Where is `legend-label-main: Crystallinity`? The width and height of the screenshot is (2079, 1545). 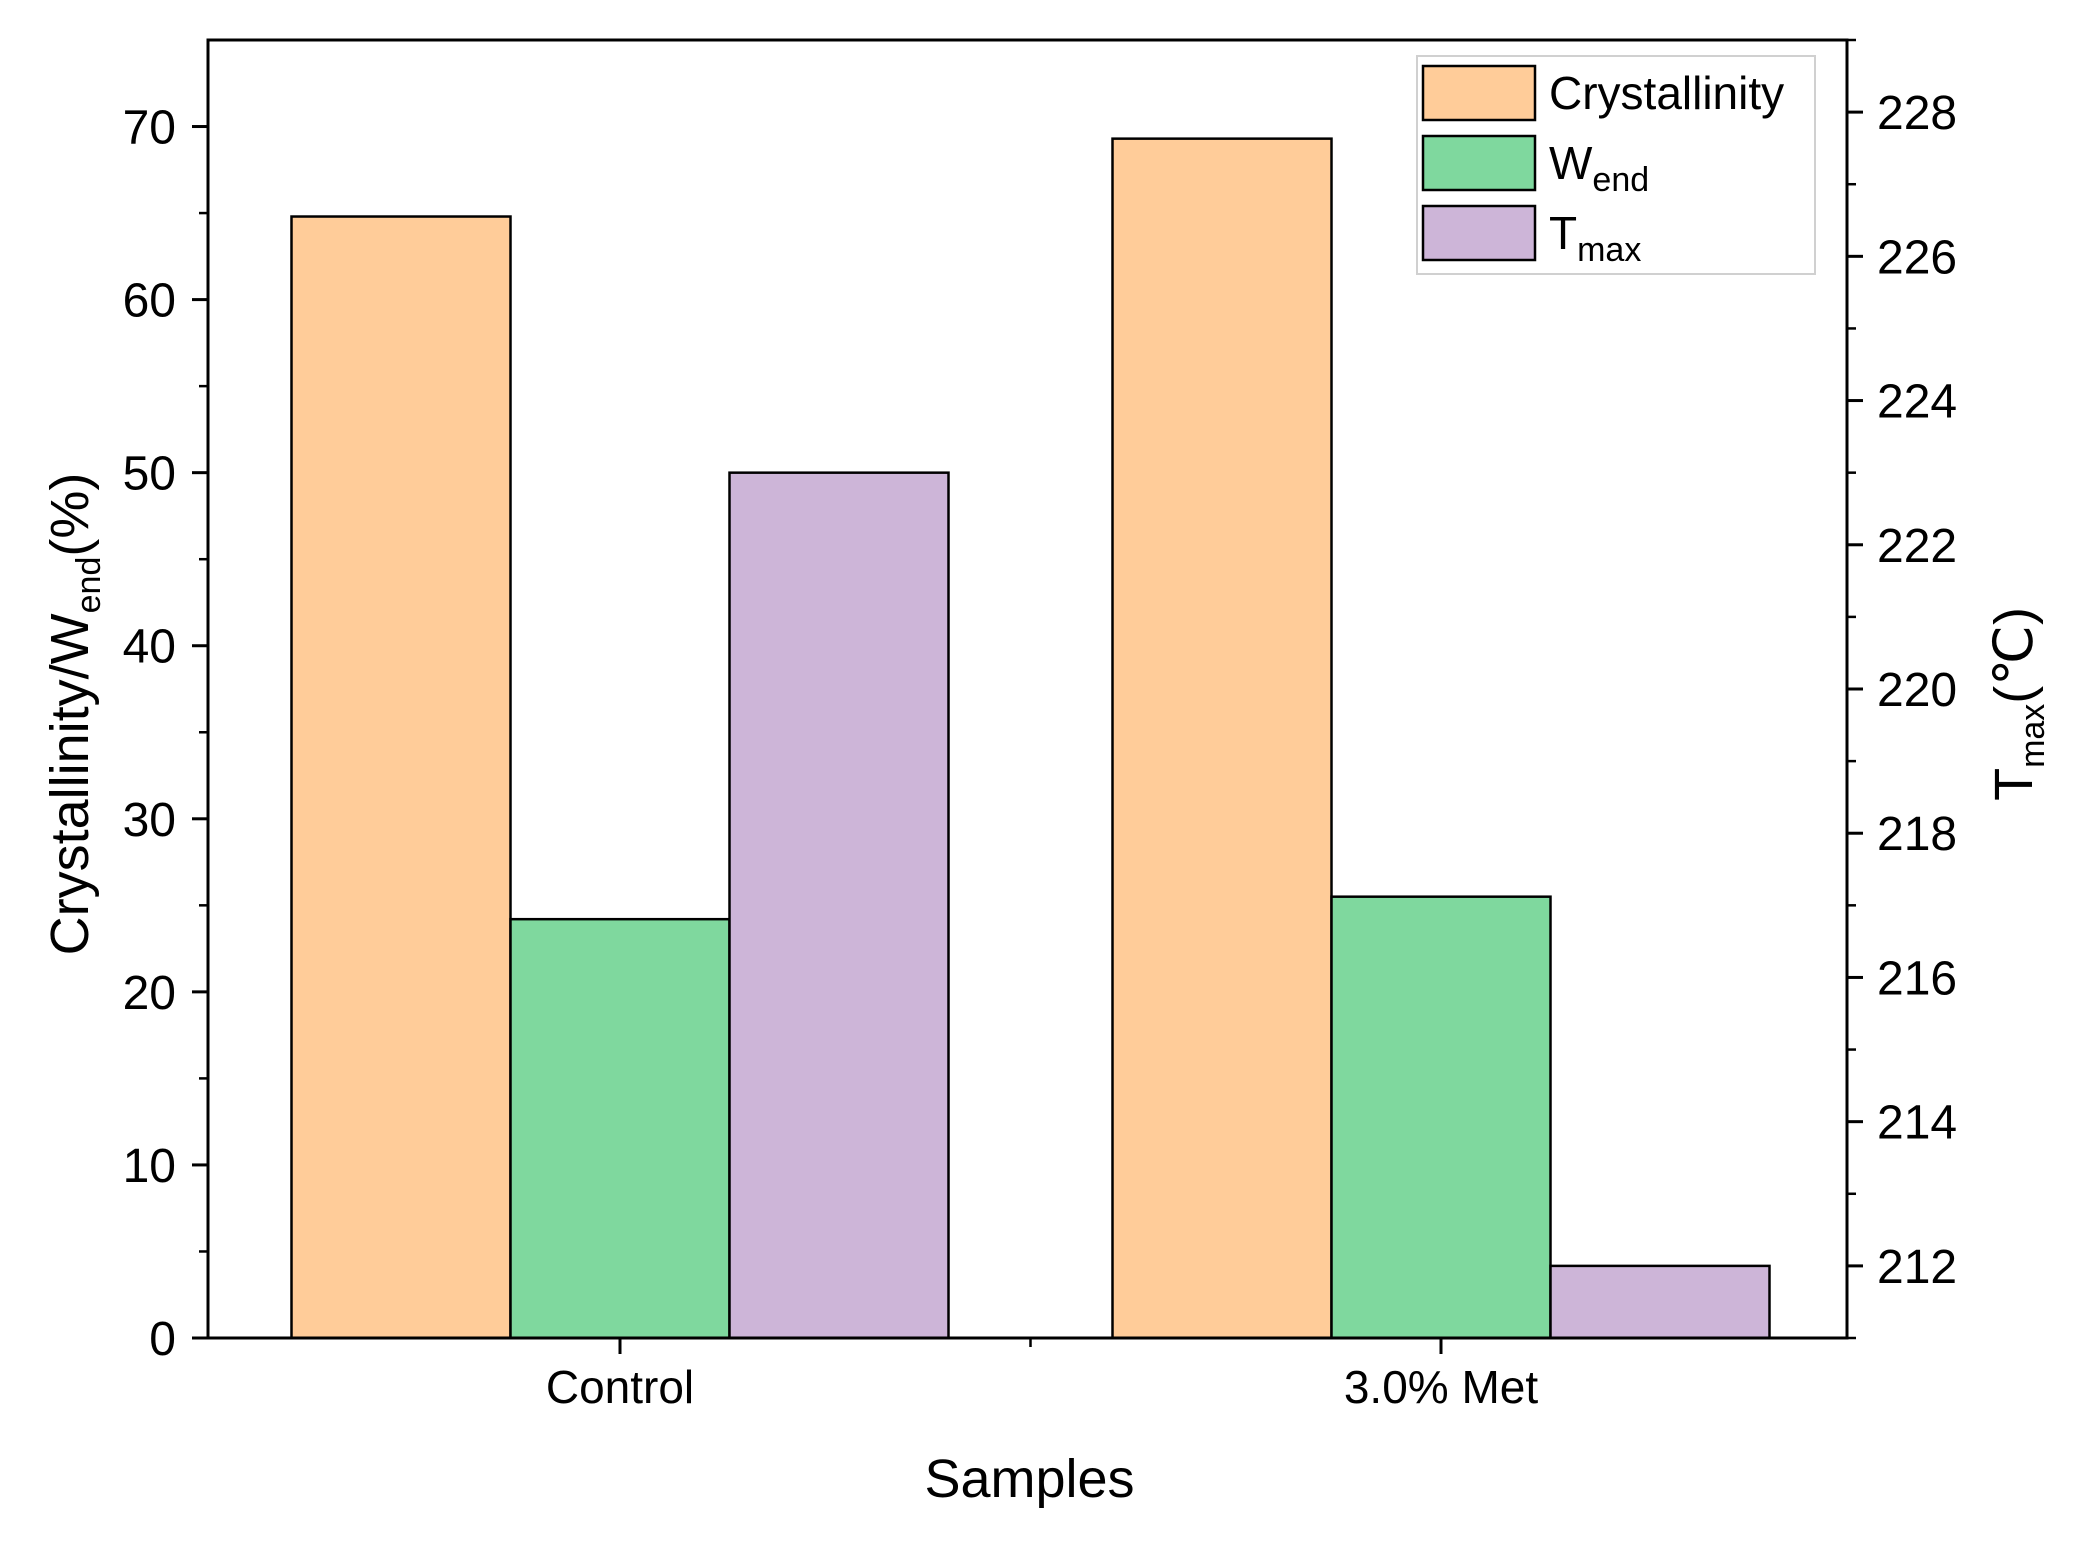 legend-label-main: Crystallinity is located at coordinates (1666, 93).